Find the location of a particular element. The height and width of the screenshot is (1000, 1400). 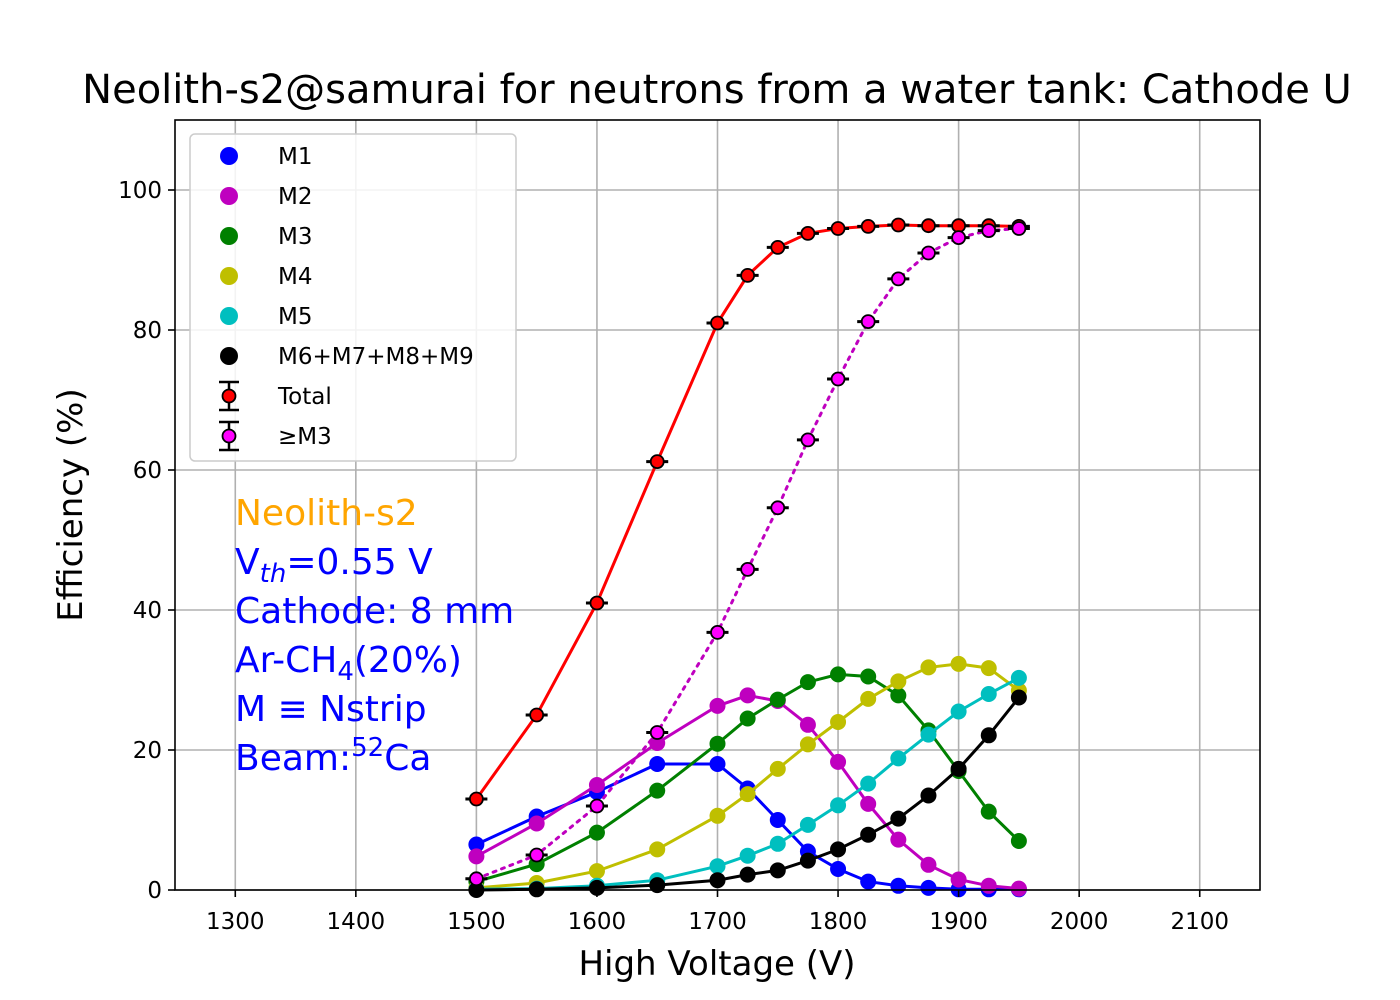

annotation-multiplicity: M ≡ Nstrip is located at coordinates (331, 709).